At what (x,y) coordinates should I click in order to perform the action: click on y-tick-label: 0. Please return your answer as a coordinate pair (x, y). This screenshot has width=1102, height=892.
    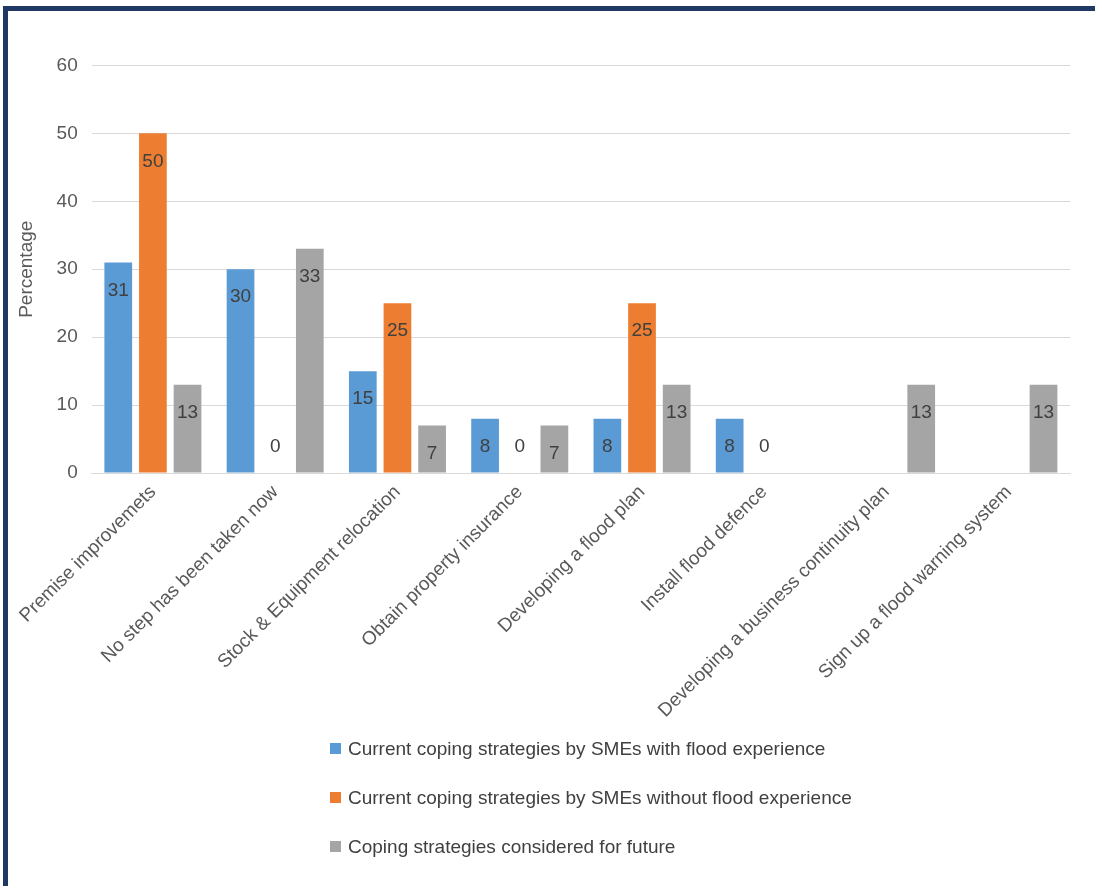
    Looking at the image, I should click on (72, 472).